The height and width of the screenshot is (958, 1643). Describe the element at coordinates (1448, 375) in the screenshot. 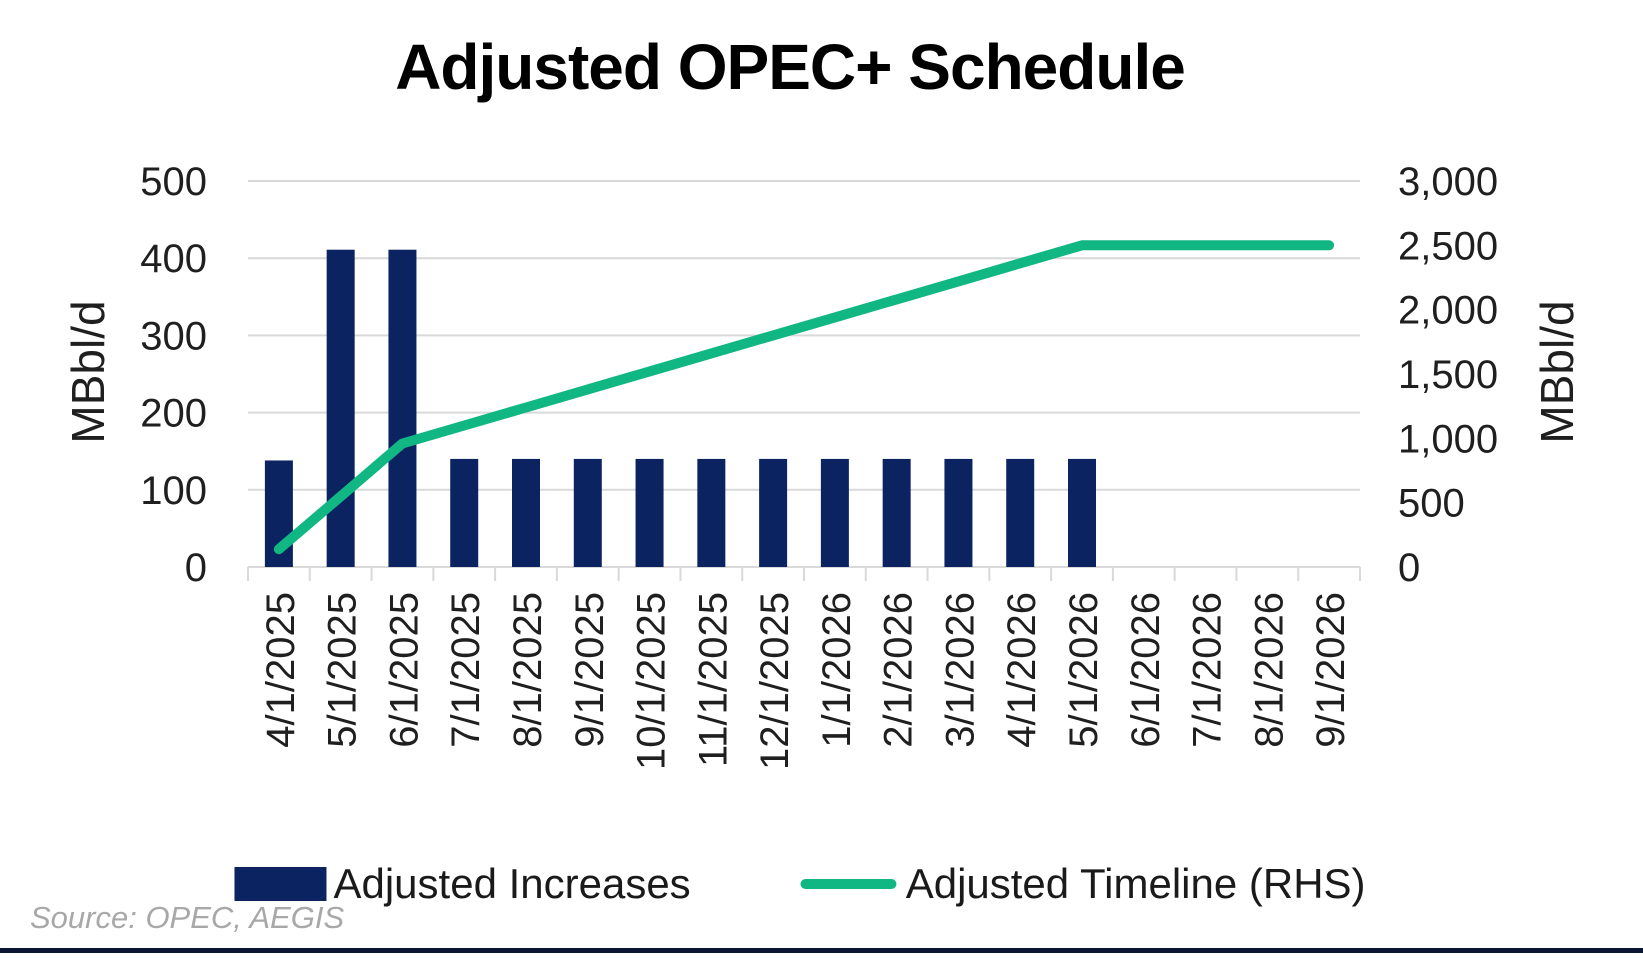

I see `right-axis-tick-label: 1,500` at that location.